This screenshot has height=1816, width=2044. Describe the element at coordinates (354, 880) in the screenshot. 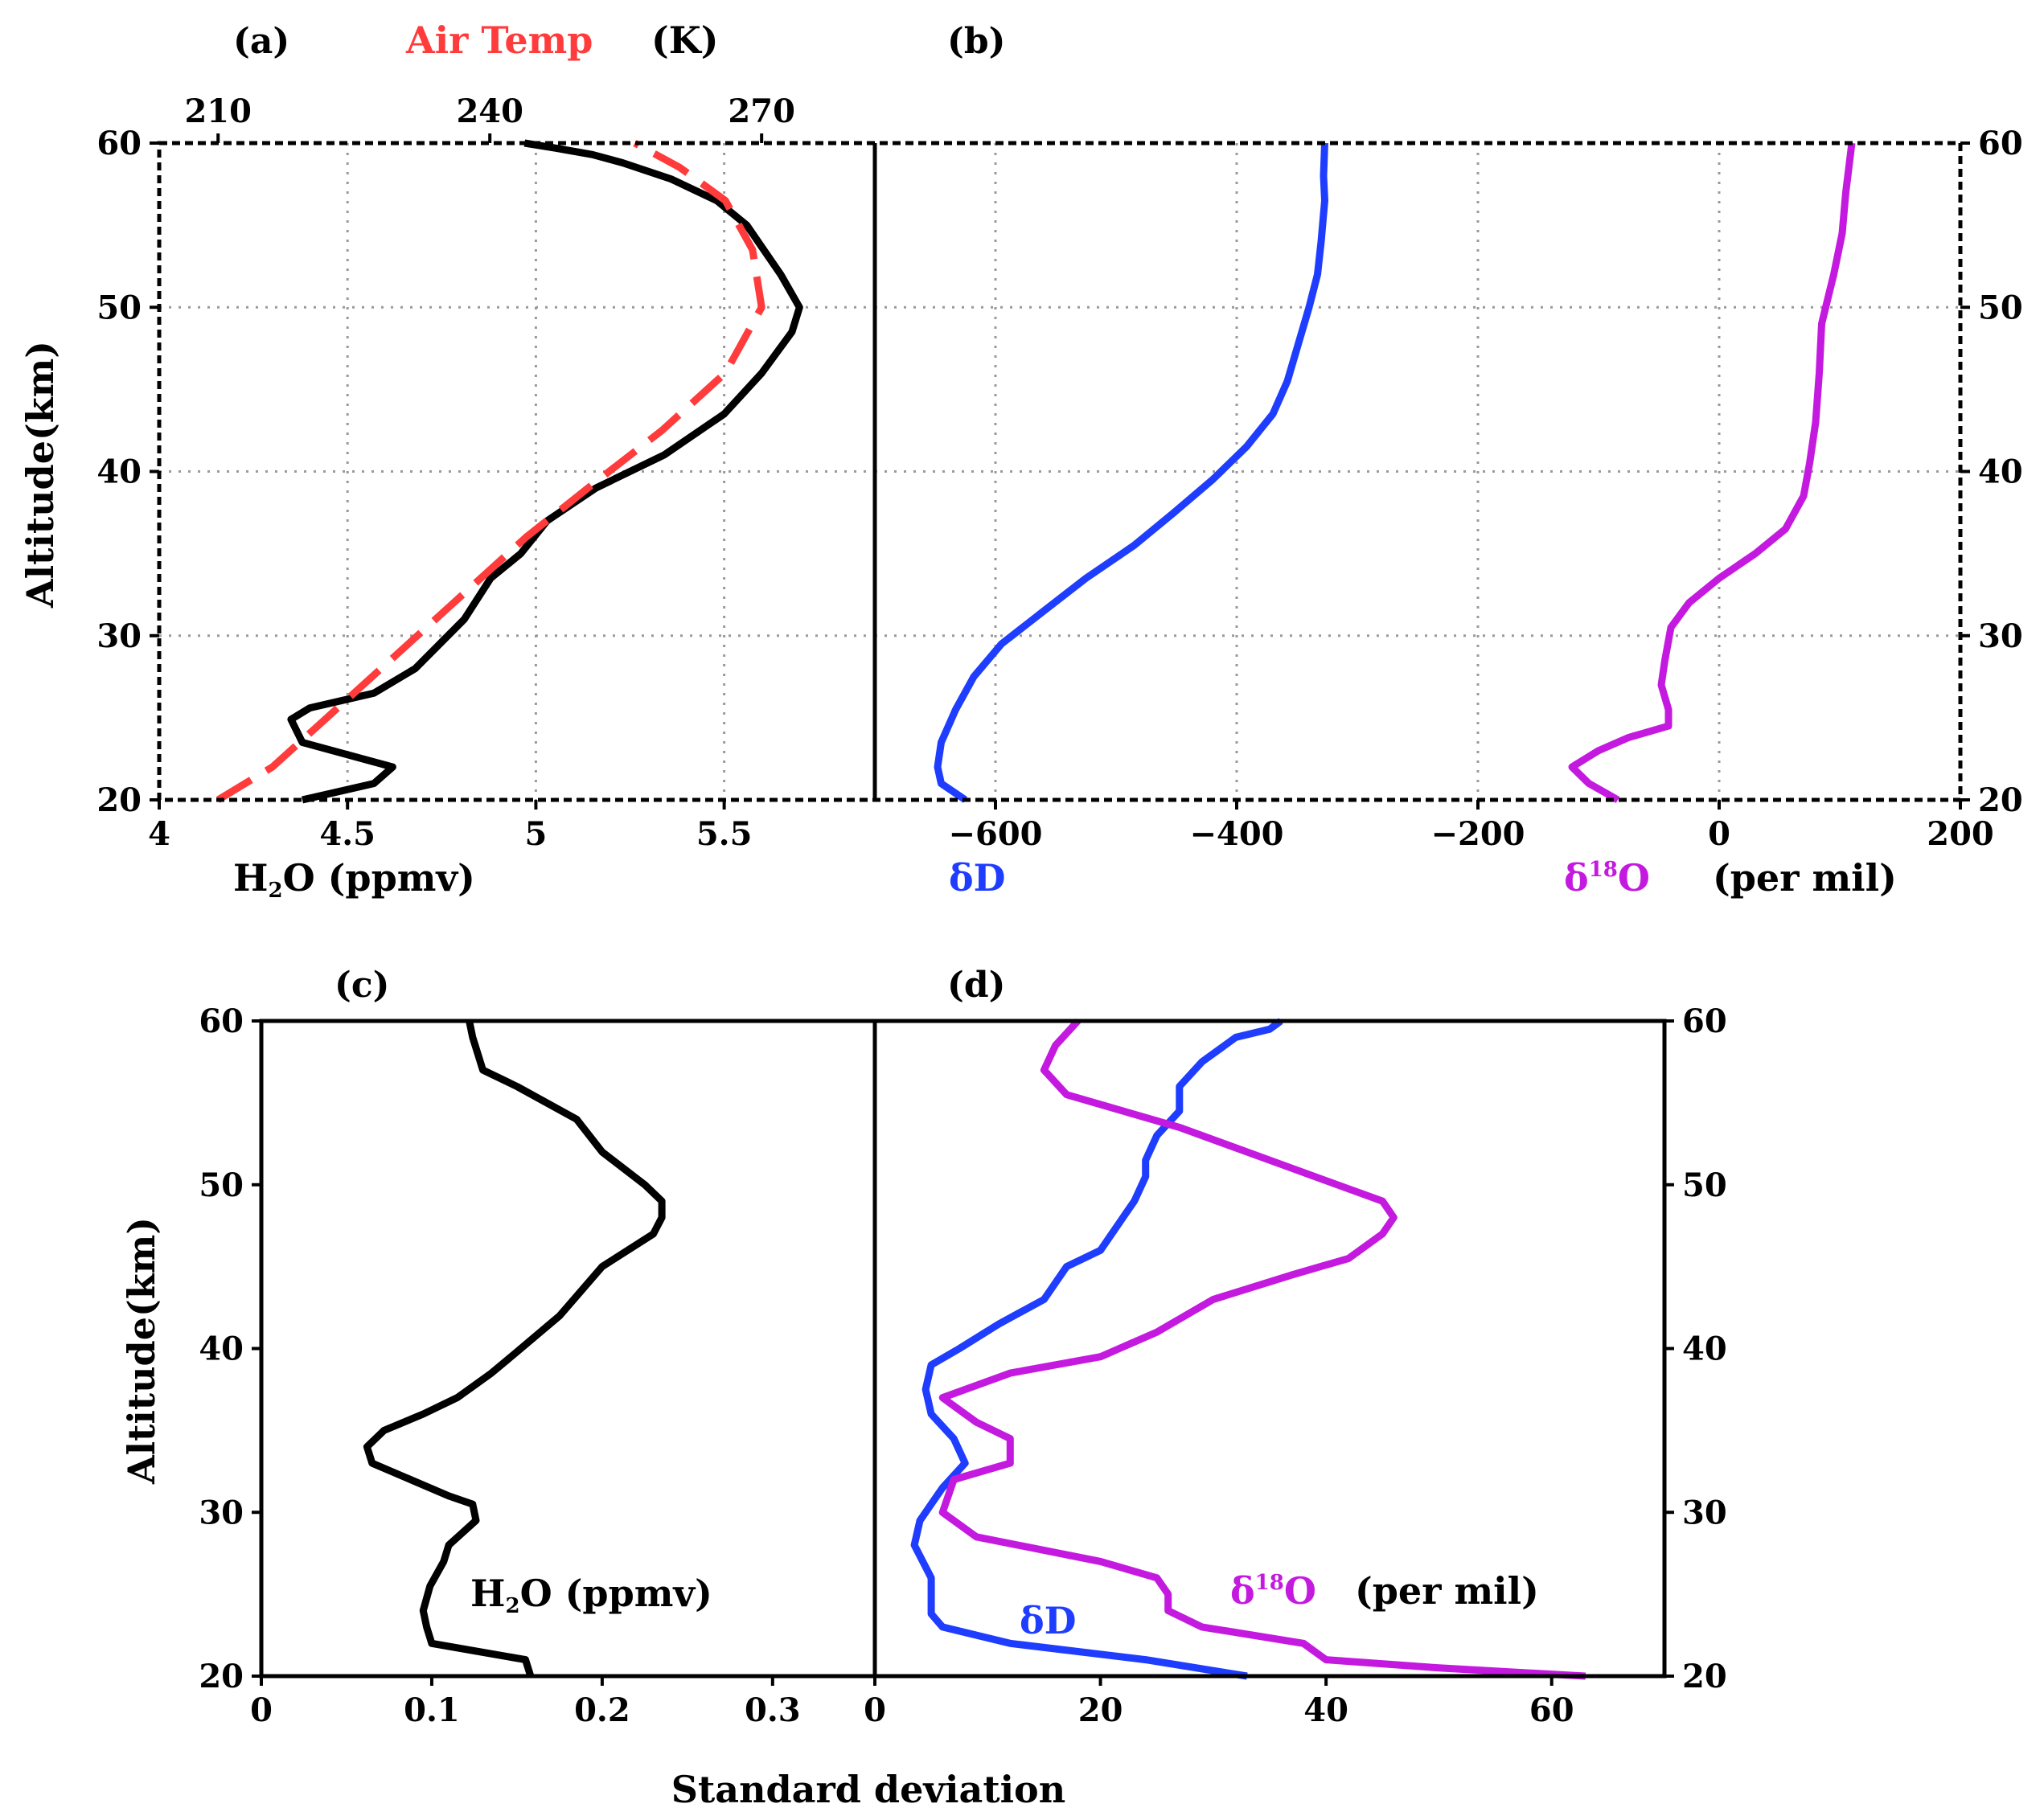

I see `x-axis-title-h2o: H2O (ppmv)` at that location.